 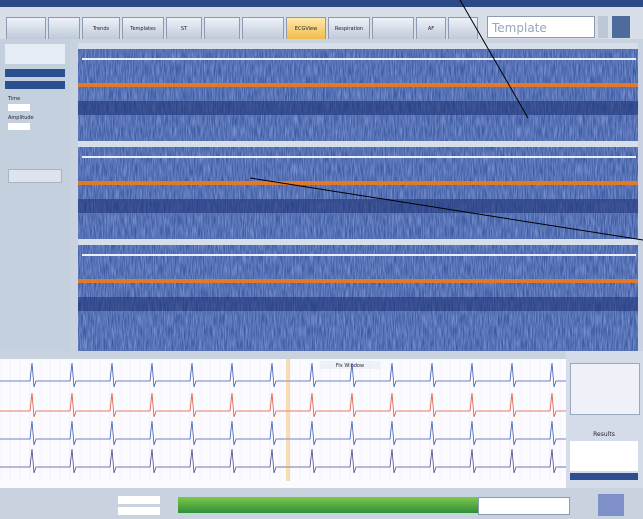 What do you see at coordinates (604, 419) in the screenshot?
I see `side-panel: Results` at bounding box center [604, 419].